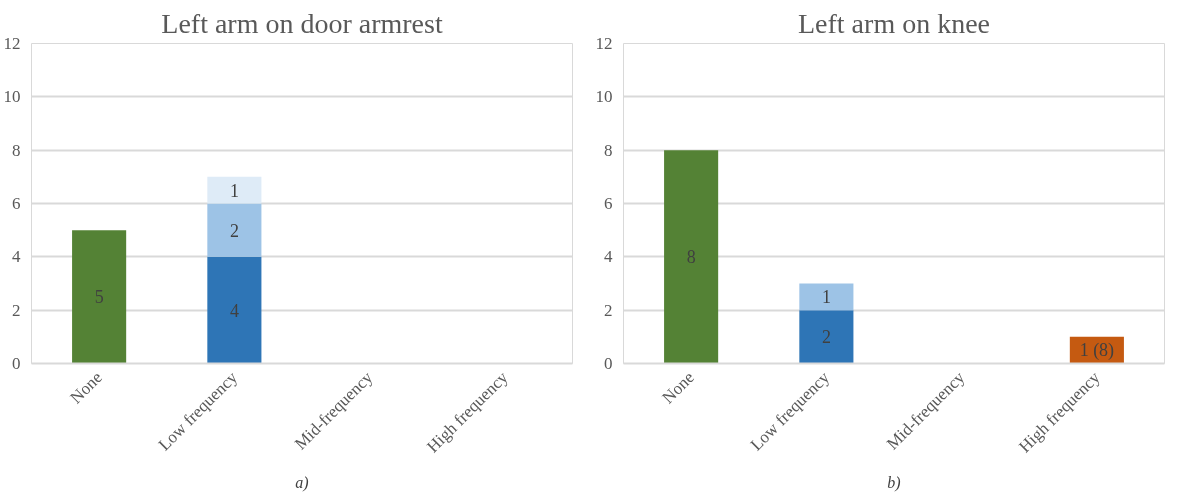 Image resolution: width=1197 pixels, height=504 pixels. What do you see at coordinates (1097, 351) in the screenshot?
I see `data-label: 1 (8)` at bounding box center [1097, 351].